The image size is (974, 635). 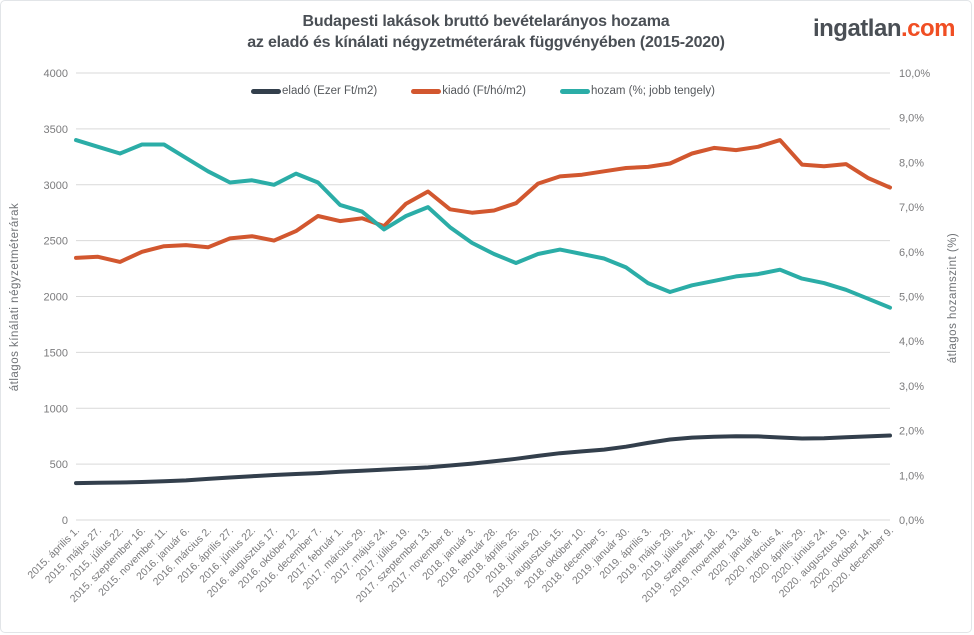 What do you see at coordinates (911, 119) in the screenshot?
I see `right-axis-tick-label: 9,0%` at bounding box center [911, 119].